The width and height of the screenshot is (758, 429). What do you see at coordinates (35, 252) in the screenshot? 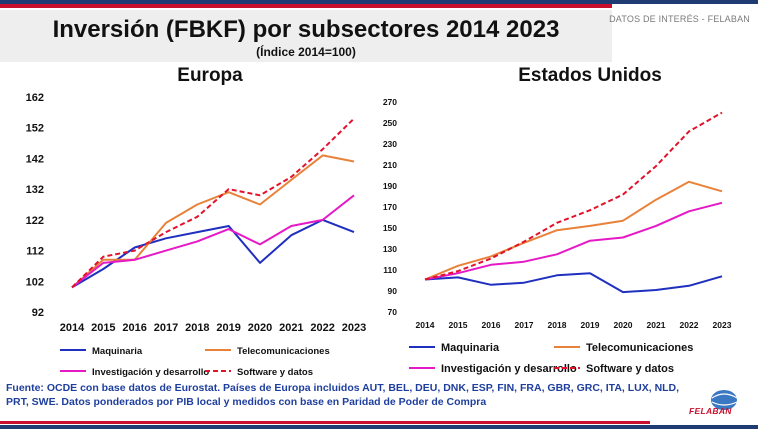
I see `y-tick-label: 112` at bounding box center [35, 252].